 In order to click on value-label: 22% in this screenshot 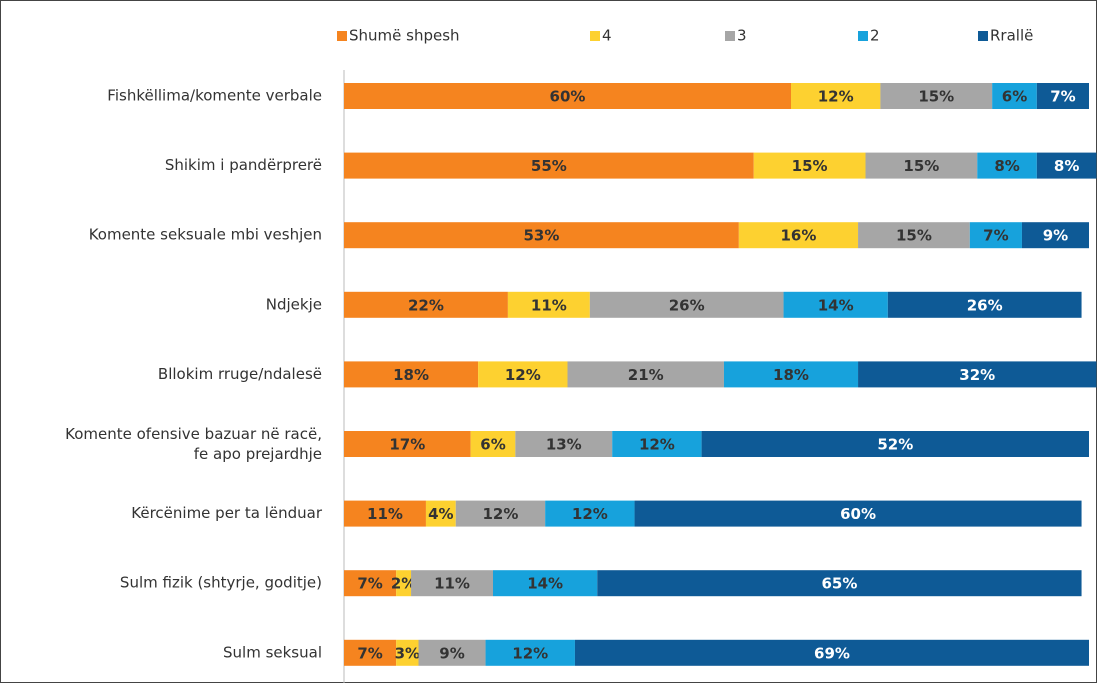, I will do `click(426, 305)`.